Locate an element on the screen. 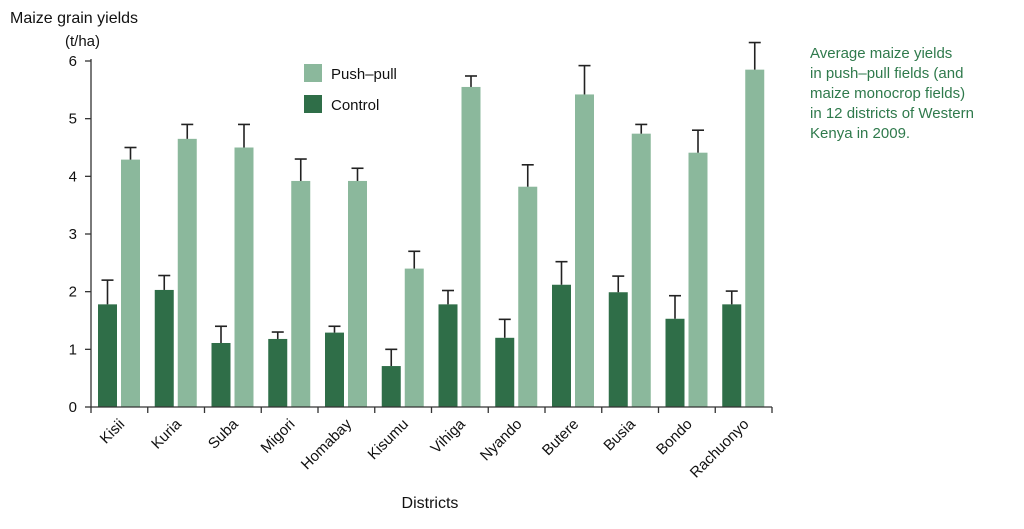 Image resolution: width=1024 pixels, height=529 pixels. y-tick-label: 0 is located at coordinates (73, 407).